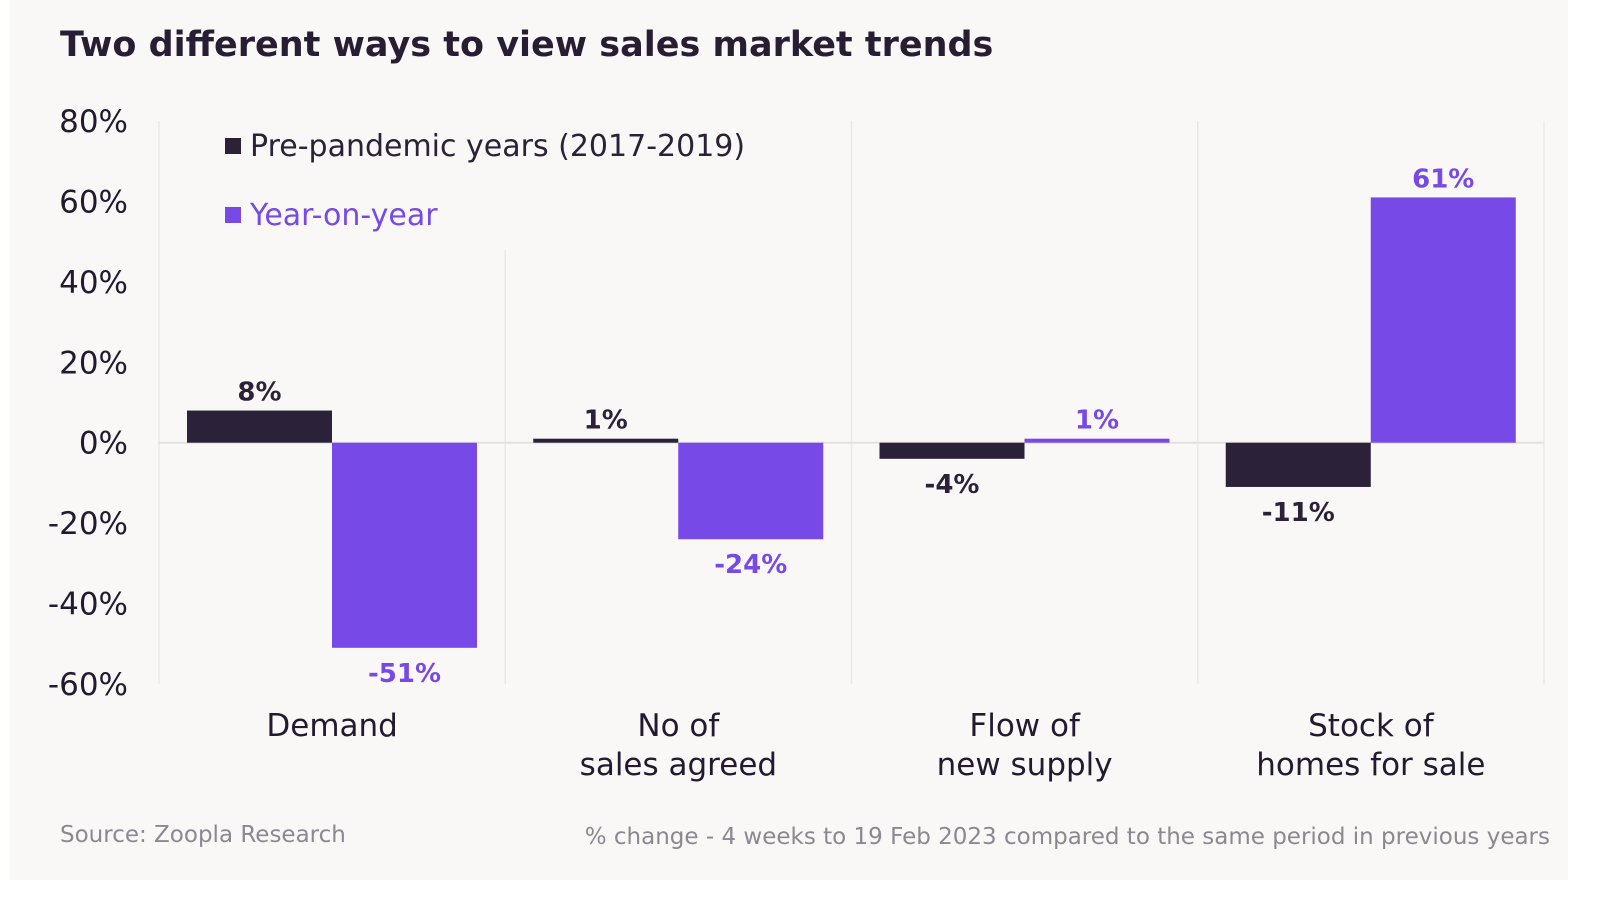 This screenshot has height=899, width=1600. Describe the element at coordinates (88, 524) in the screenshot. I see `y-tick-label: -20%` at that location.